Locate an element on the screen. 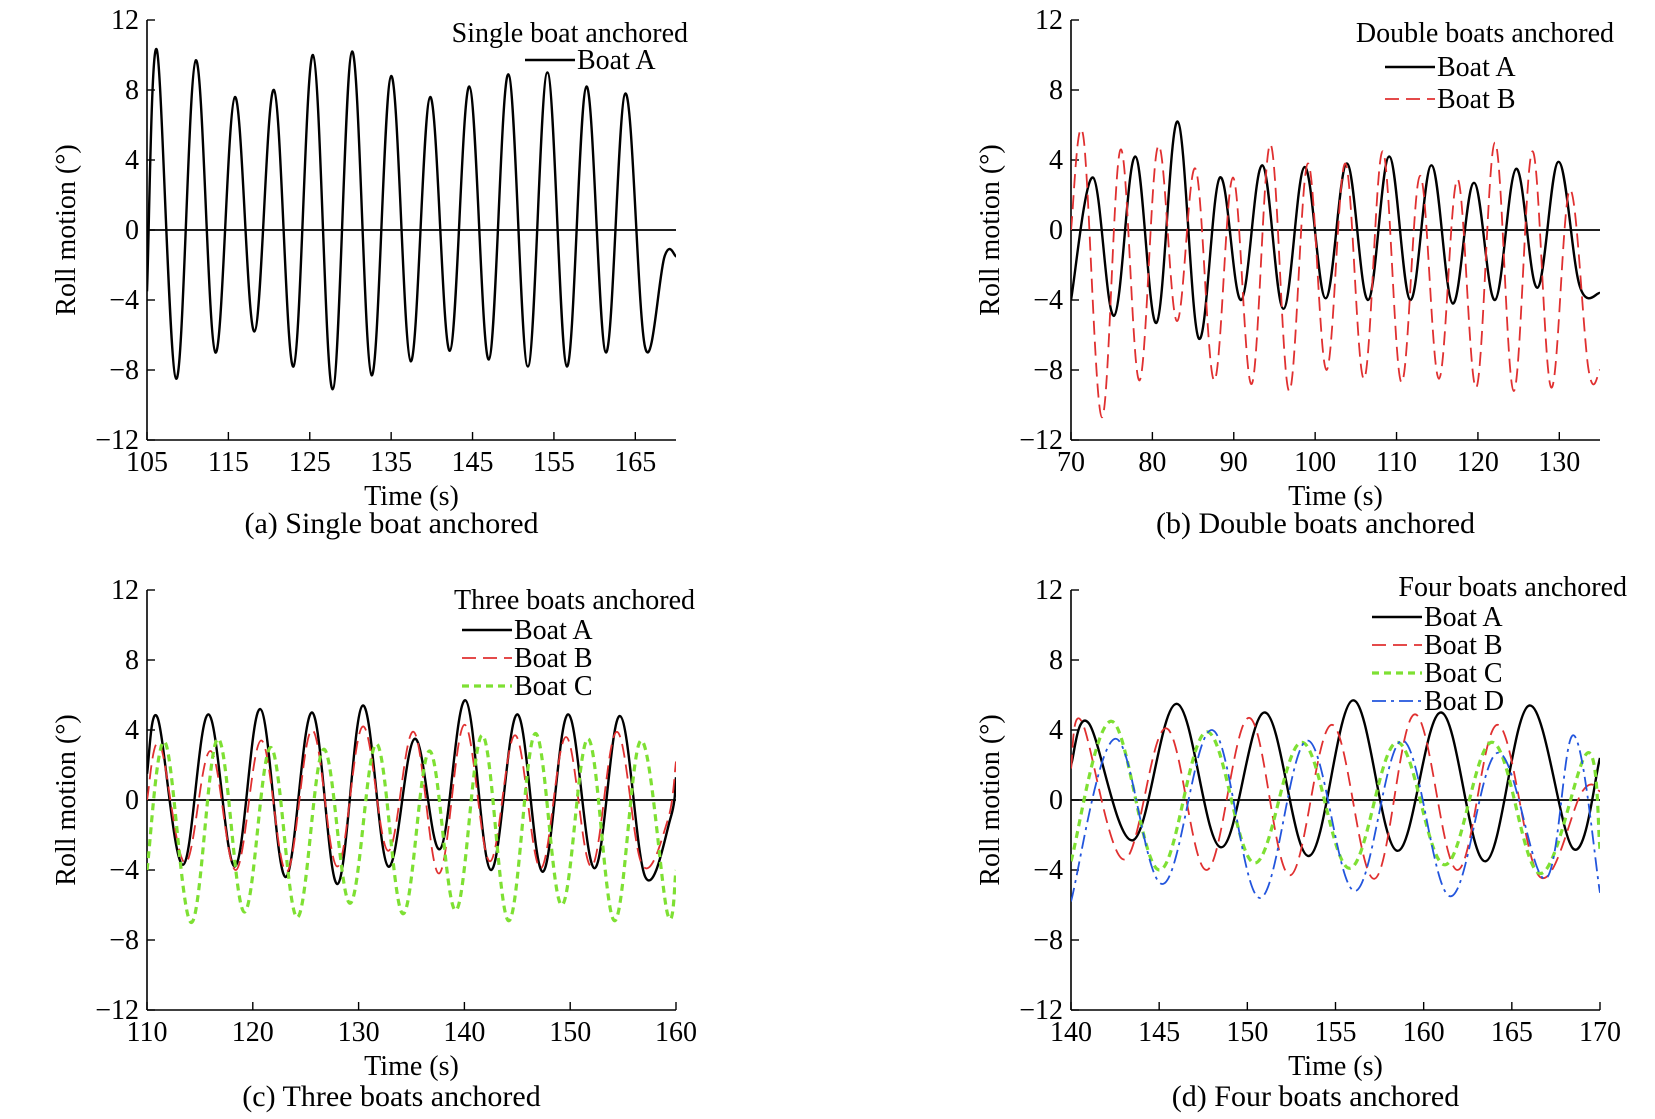  legend-title: Three boats anchored is located at coordinates (574, 600).